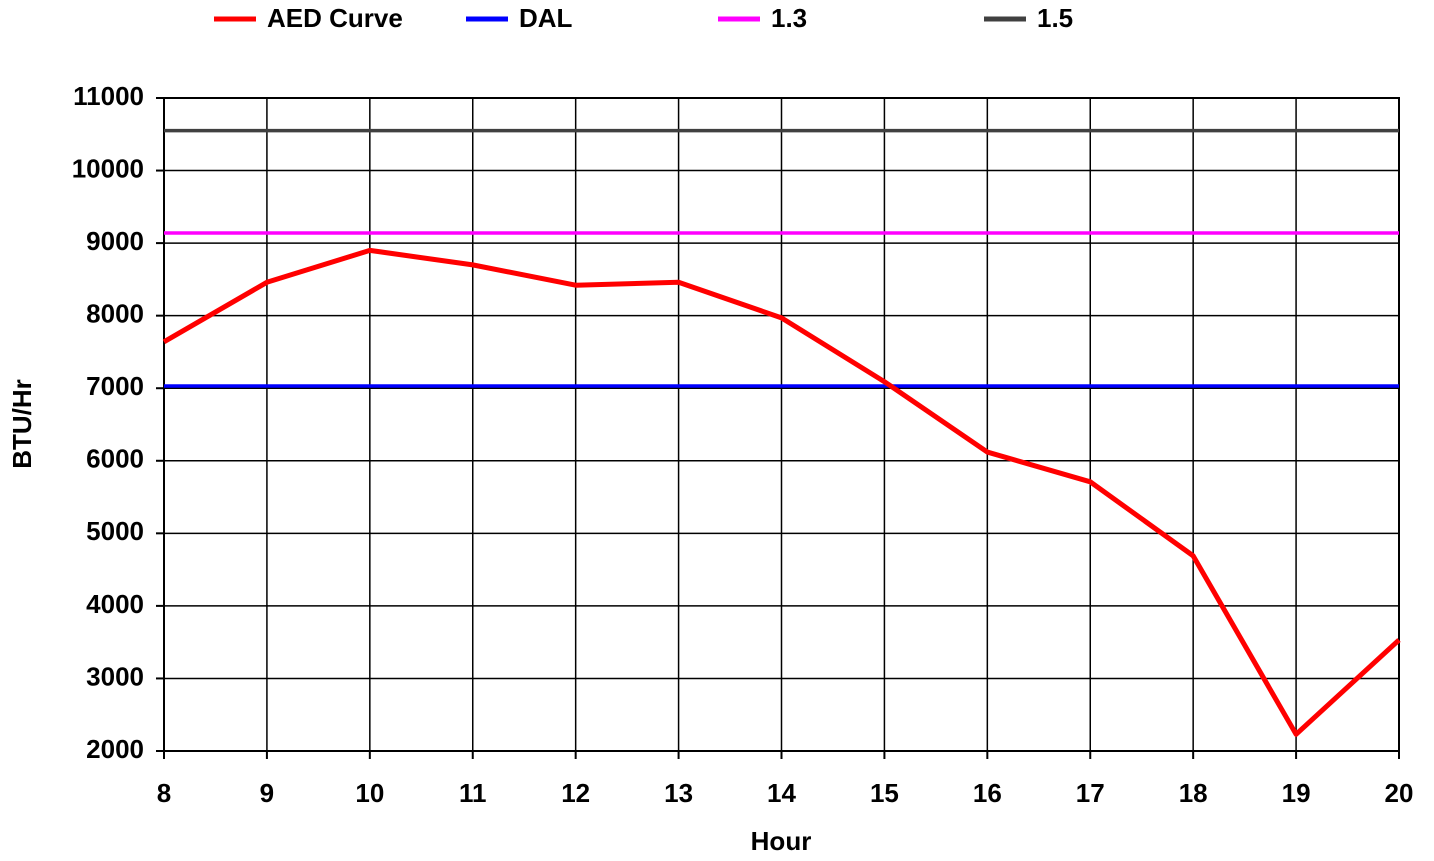 The height and width of the screenshot is (861, 1434). What do you see at coordinates (335, 18) in the screenshot?
I see `legend-label: AED Curve` at bounding box center [335, 18].